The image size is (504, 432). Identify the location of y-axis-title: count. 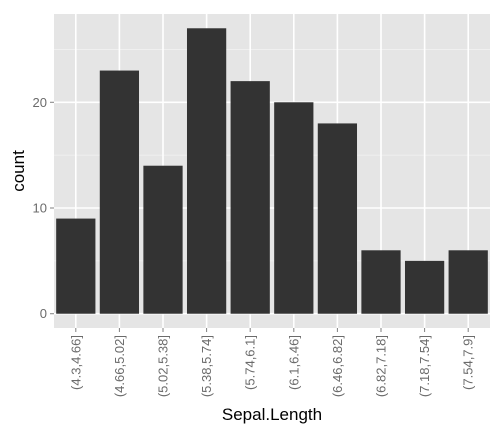
(18, 171).